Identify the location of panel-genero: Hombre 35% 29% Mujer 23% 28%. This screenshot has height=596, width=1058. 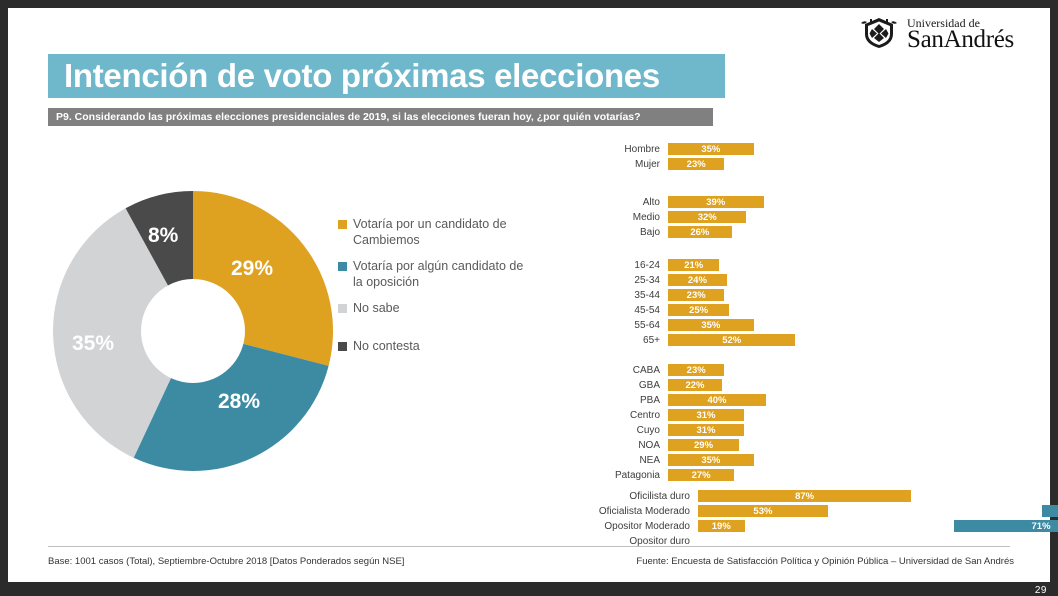
(824, 158).